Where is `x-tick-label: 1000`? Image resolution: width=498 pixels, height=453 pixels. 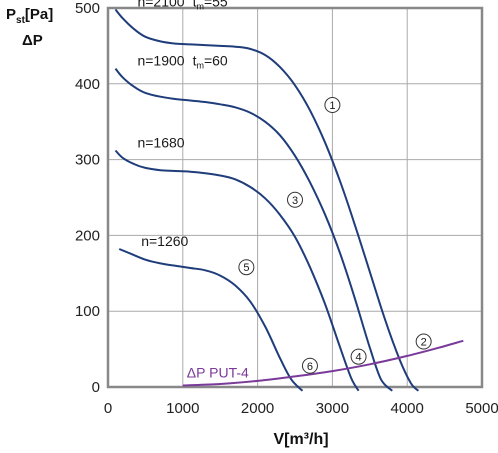
x-tick-label: 1000 is located at coordinates (182, 408).